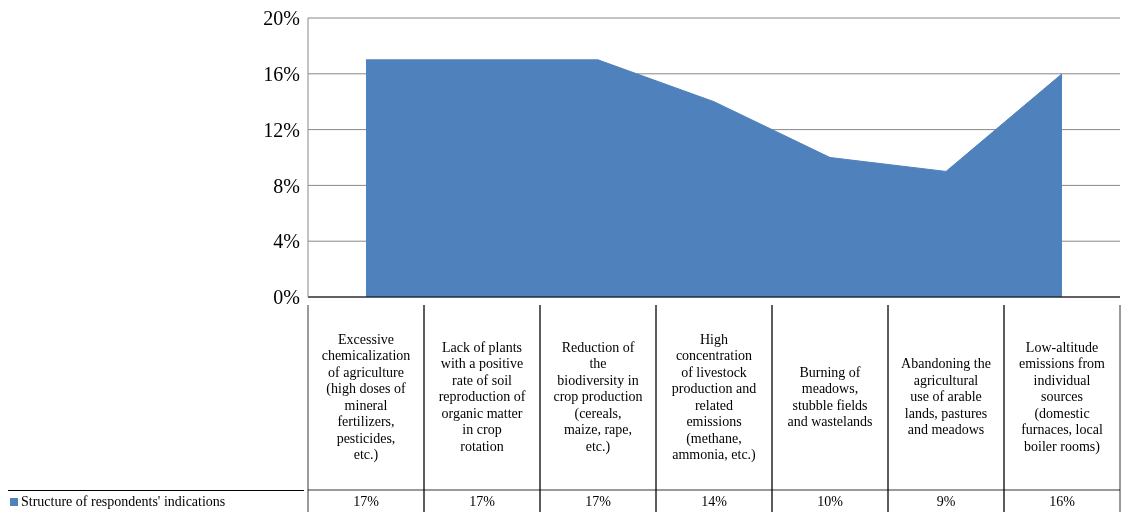 The image size is (1131, 532). What do you see at coordinates (281, 129) in the screenshot?
I see `y-tick-label: 12%` at bounding box center [281, 129].